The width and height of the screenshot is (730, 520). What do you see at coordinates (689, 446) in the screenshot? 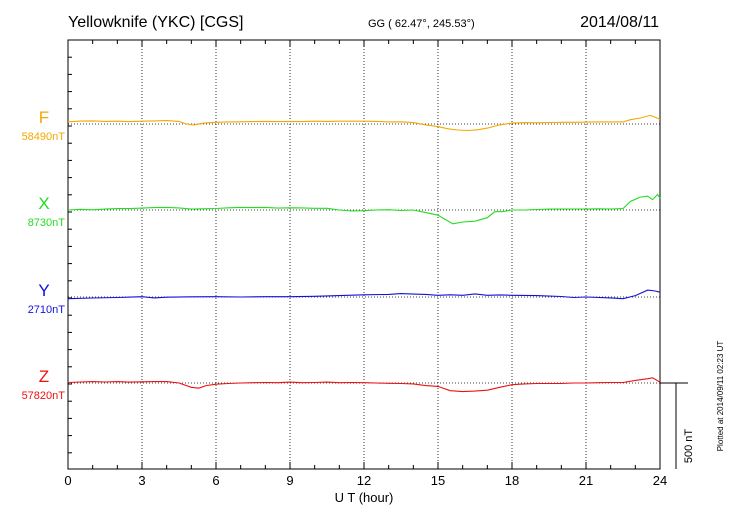
I see `scale-bar-label: 500 nT` at bounding box center [689, 446].